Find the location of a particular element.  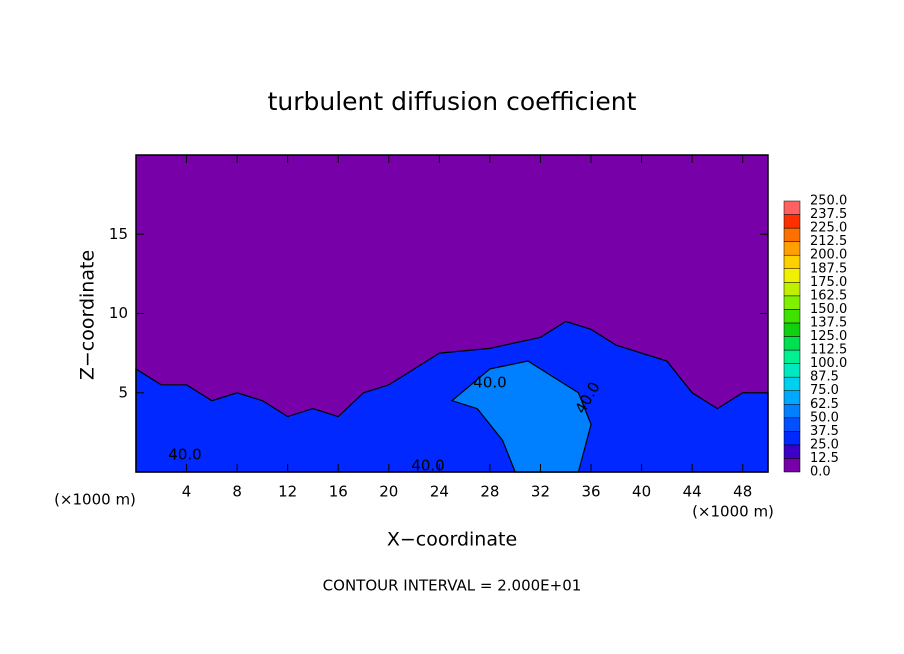

x-tick-label: 36 is located at coordinates (590, 492).